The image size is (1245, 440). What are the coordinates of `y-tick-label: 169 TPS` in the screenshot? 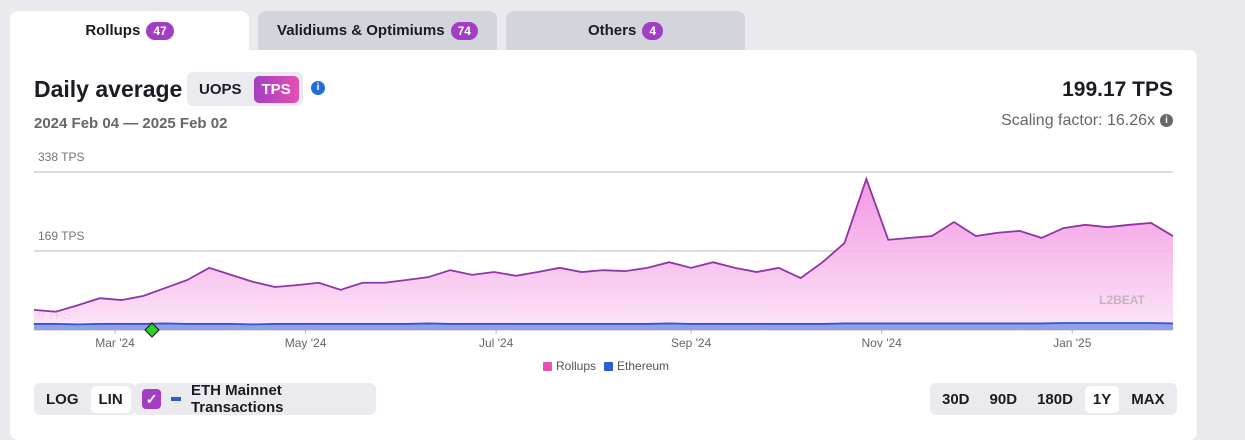 It's located at (61, 236).